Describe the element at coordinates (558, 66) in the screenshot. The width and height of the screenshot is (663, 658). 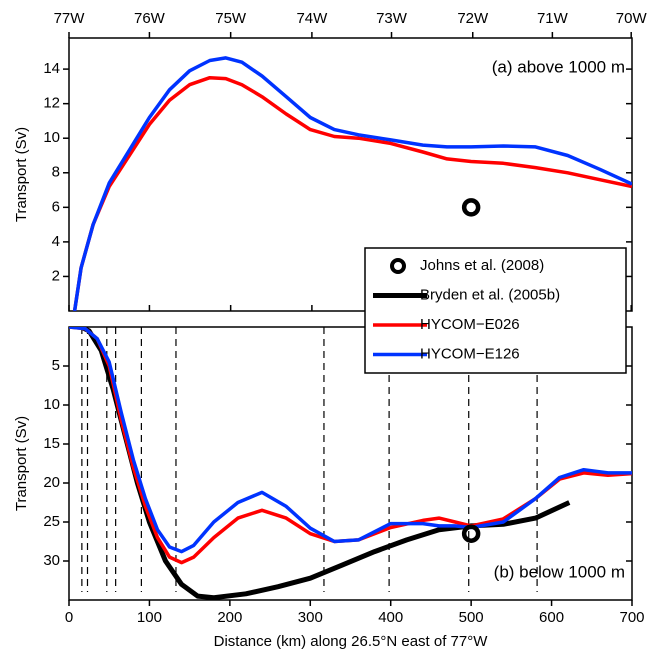
I see `panel-annotation: (a) above 1000 m` at that location.